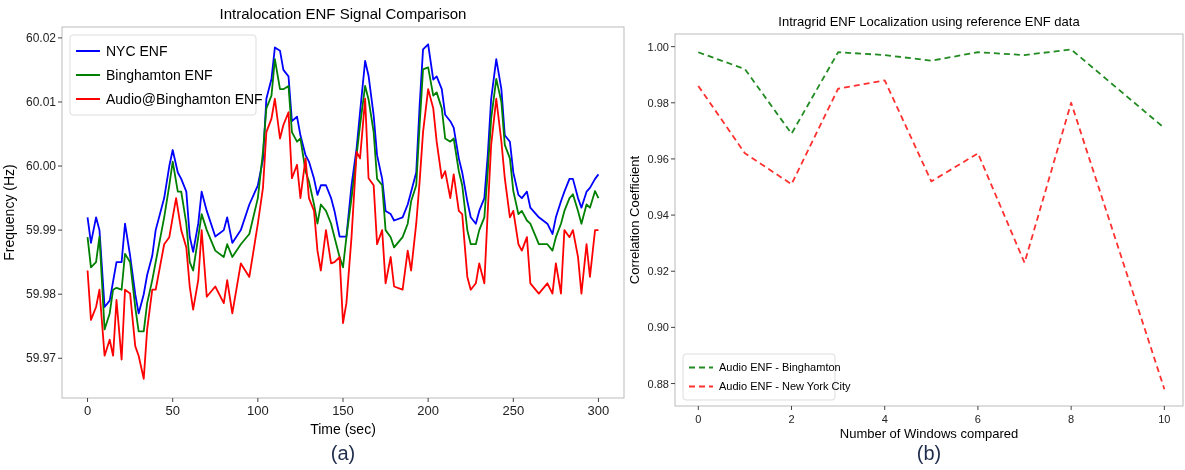  What do you see at coordinates (1071, 419) in the screenshot?
I see `x-tick-label: 8` at bounding box center [1071, 419].